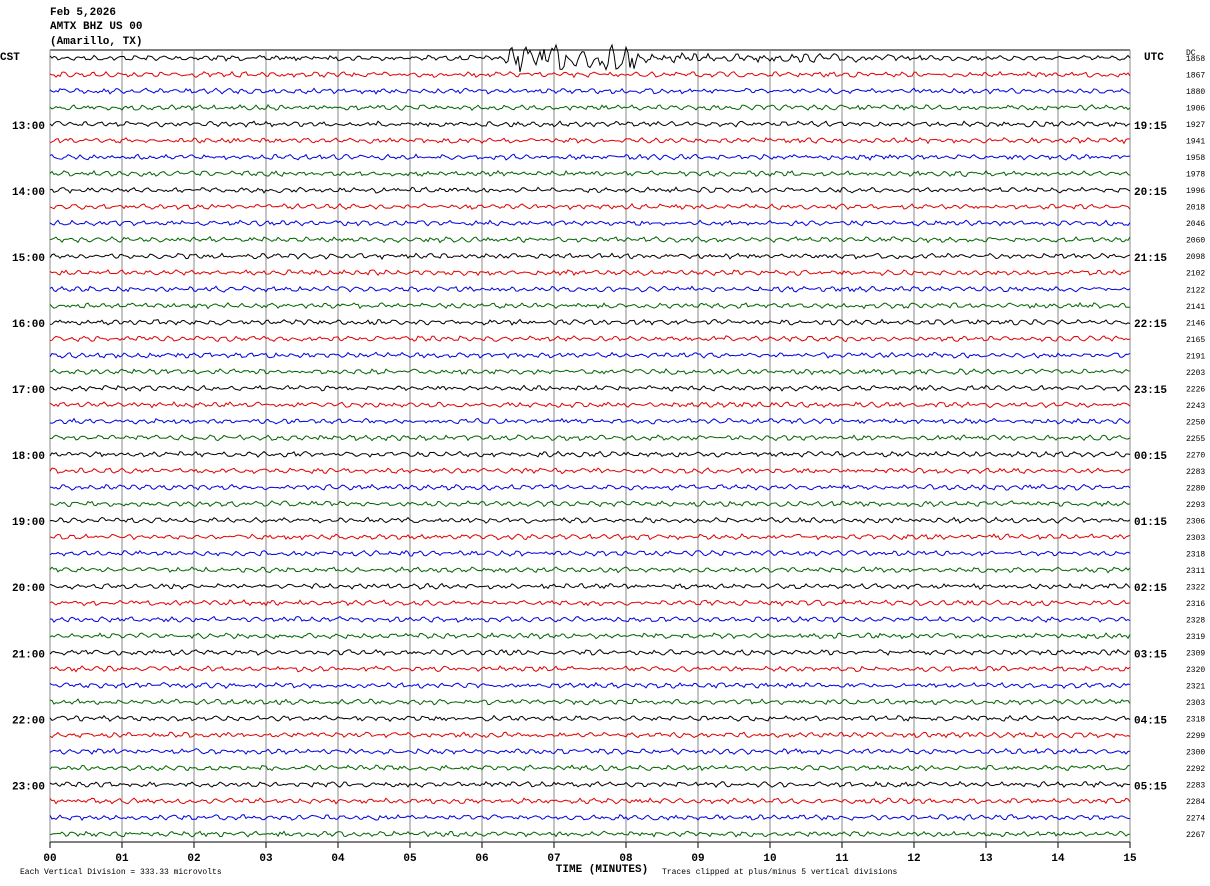 Image resolution: width=1210 pixels, height=886 pixels. Describe the element at coordinates (28, 325) in the screenshot. I see `cst-label: 16:00` at that location.